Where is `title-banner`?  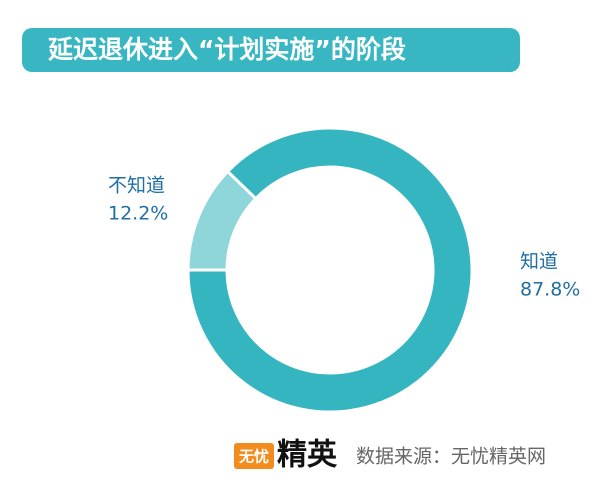 title-banner is located at coordinates (271, 50).